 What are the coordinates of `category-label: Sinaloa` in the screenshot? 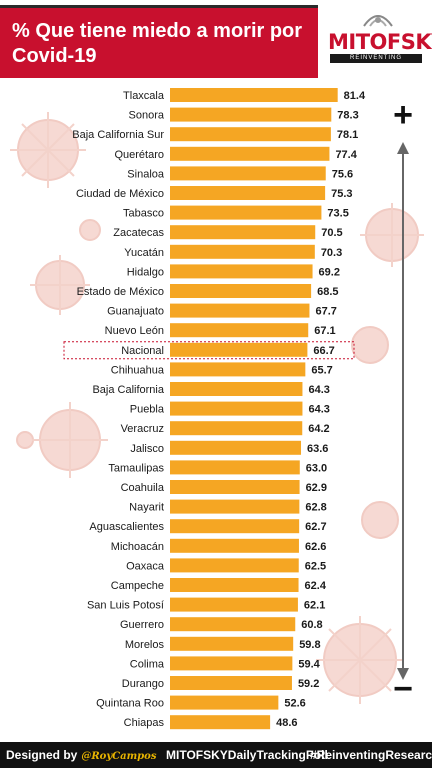 It's located at (146, 174).